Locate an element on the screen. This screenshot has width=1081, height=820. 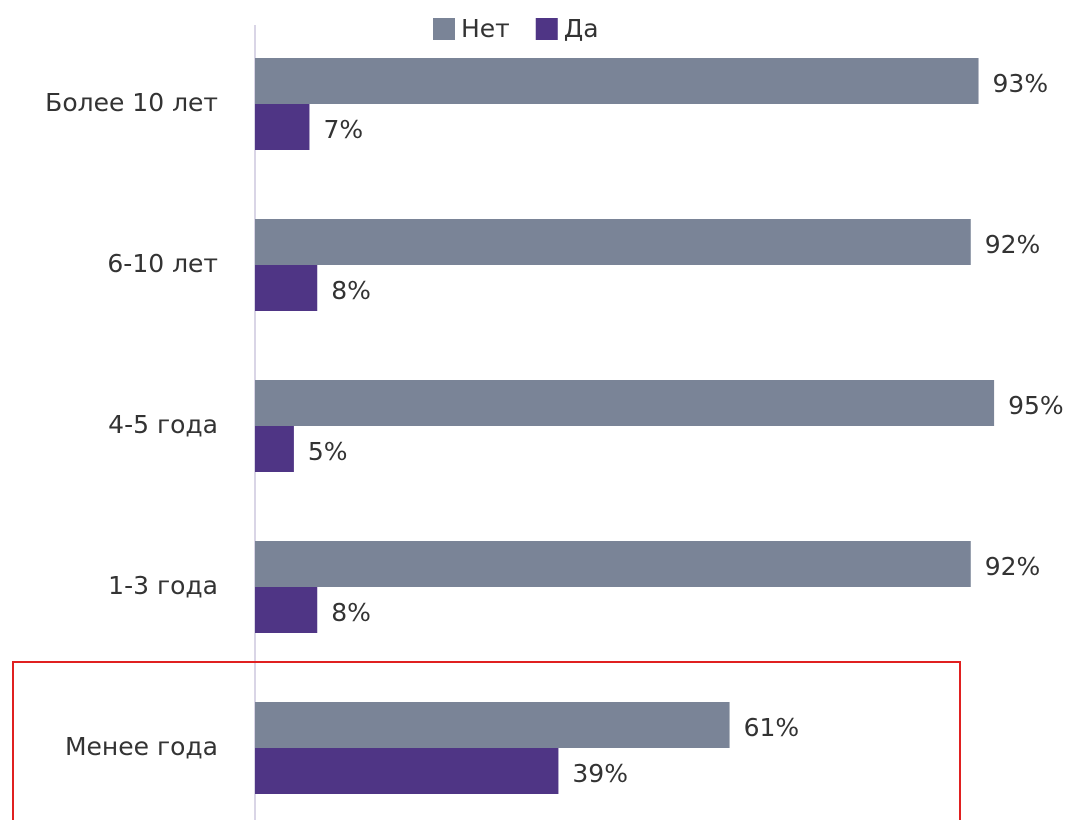
value-label: 39% is located at coordinates (600, 773).